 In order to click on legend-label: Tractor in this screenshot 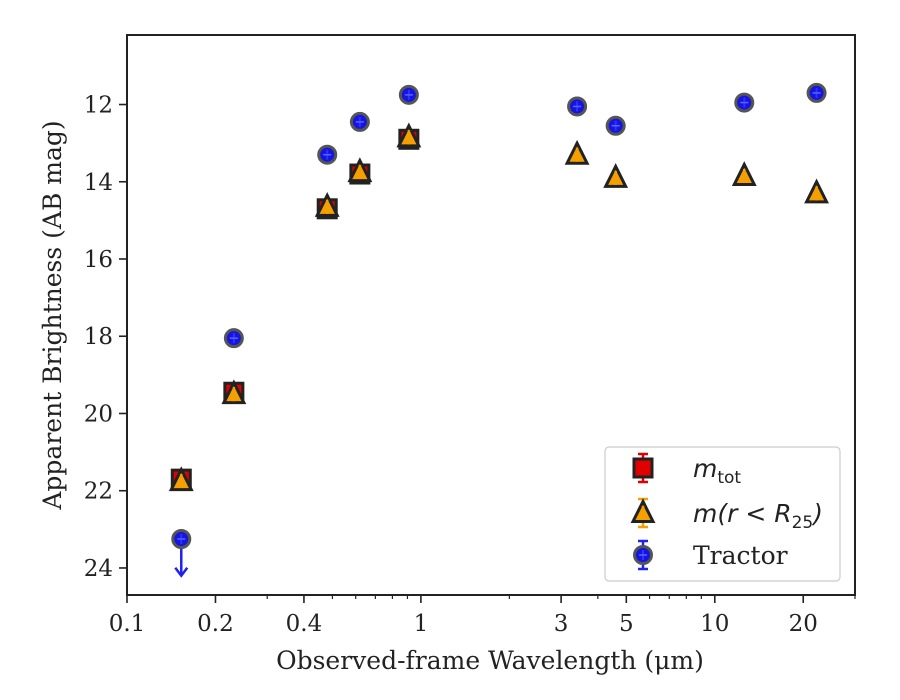, I will do `click(740, 555)`.